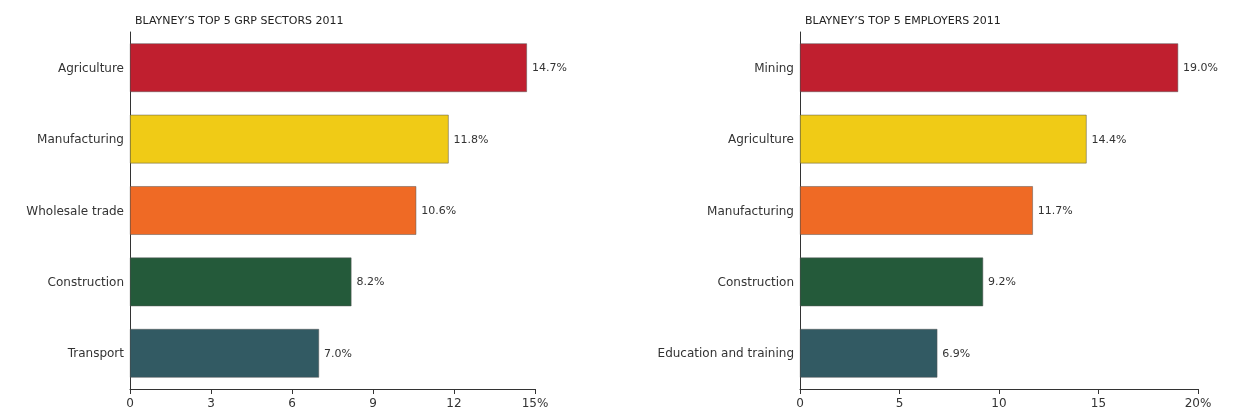  Describe the element at coordinates (549, 68) in the screenshot. I see `data-label: 14.7%` at that location.